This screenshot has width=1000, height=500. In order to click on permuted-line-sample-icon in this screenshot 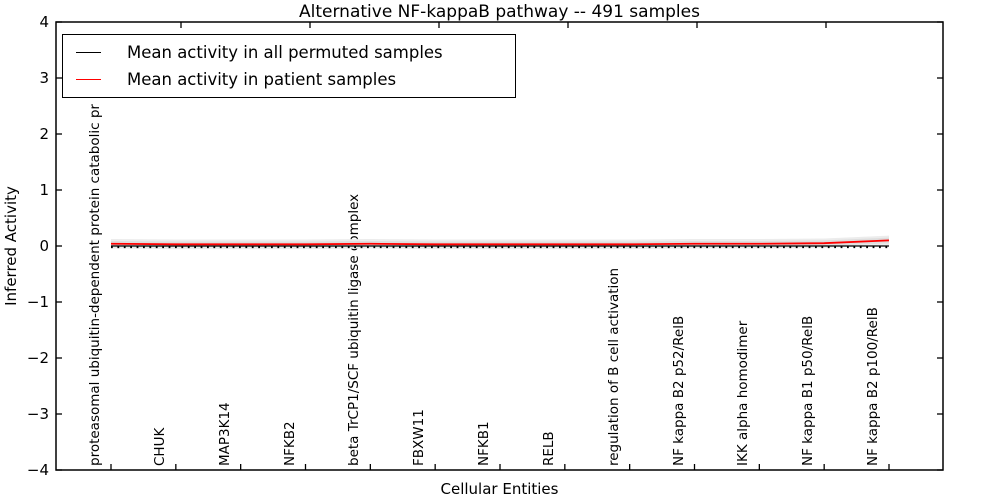, I will do `click(88, 52)`.